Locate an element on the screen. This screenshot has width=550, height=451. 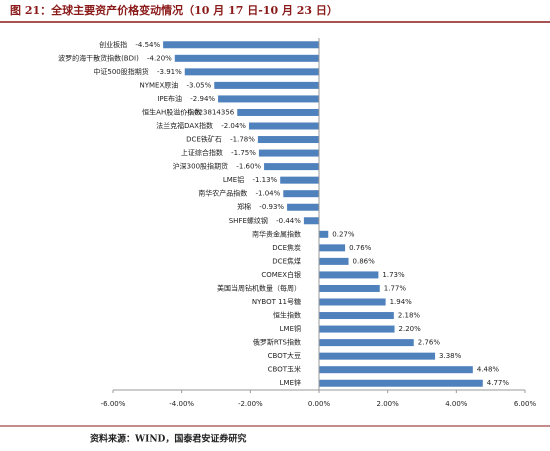
category-label: 法兰克福DAX指数 is located at coordinates (184, 125).